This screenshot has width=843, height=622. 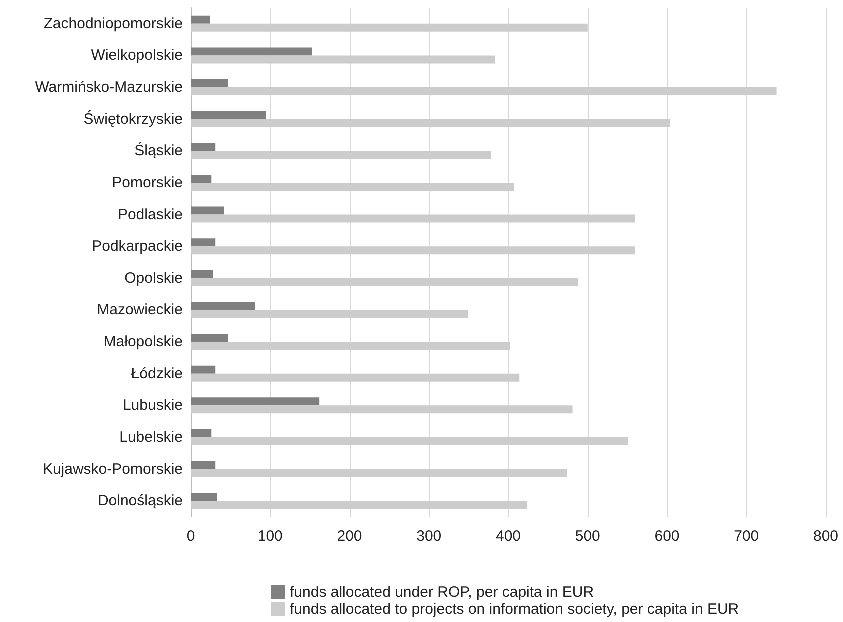 What do you see at coordinates (826, 536) in the screenshot?
I see `x-tick-label: 800` at bounding box center [826, 536].